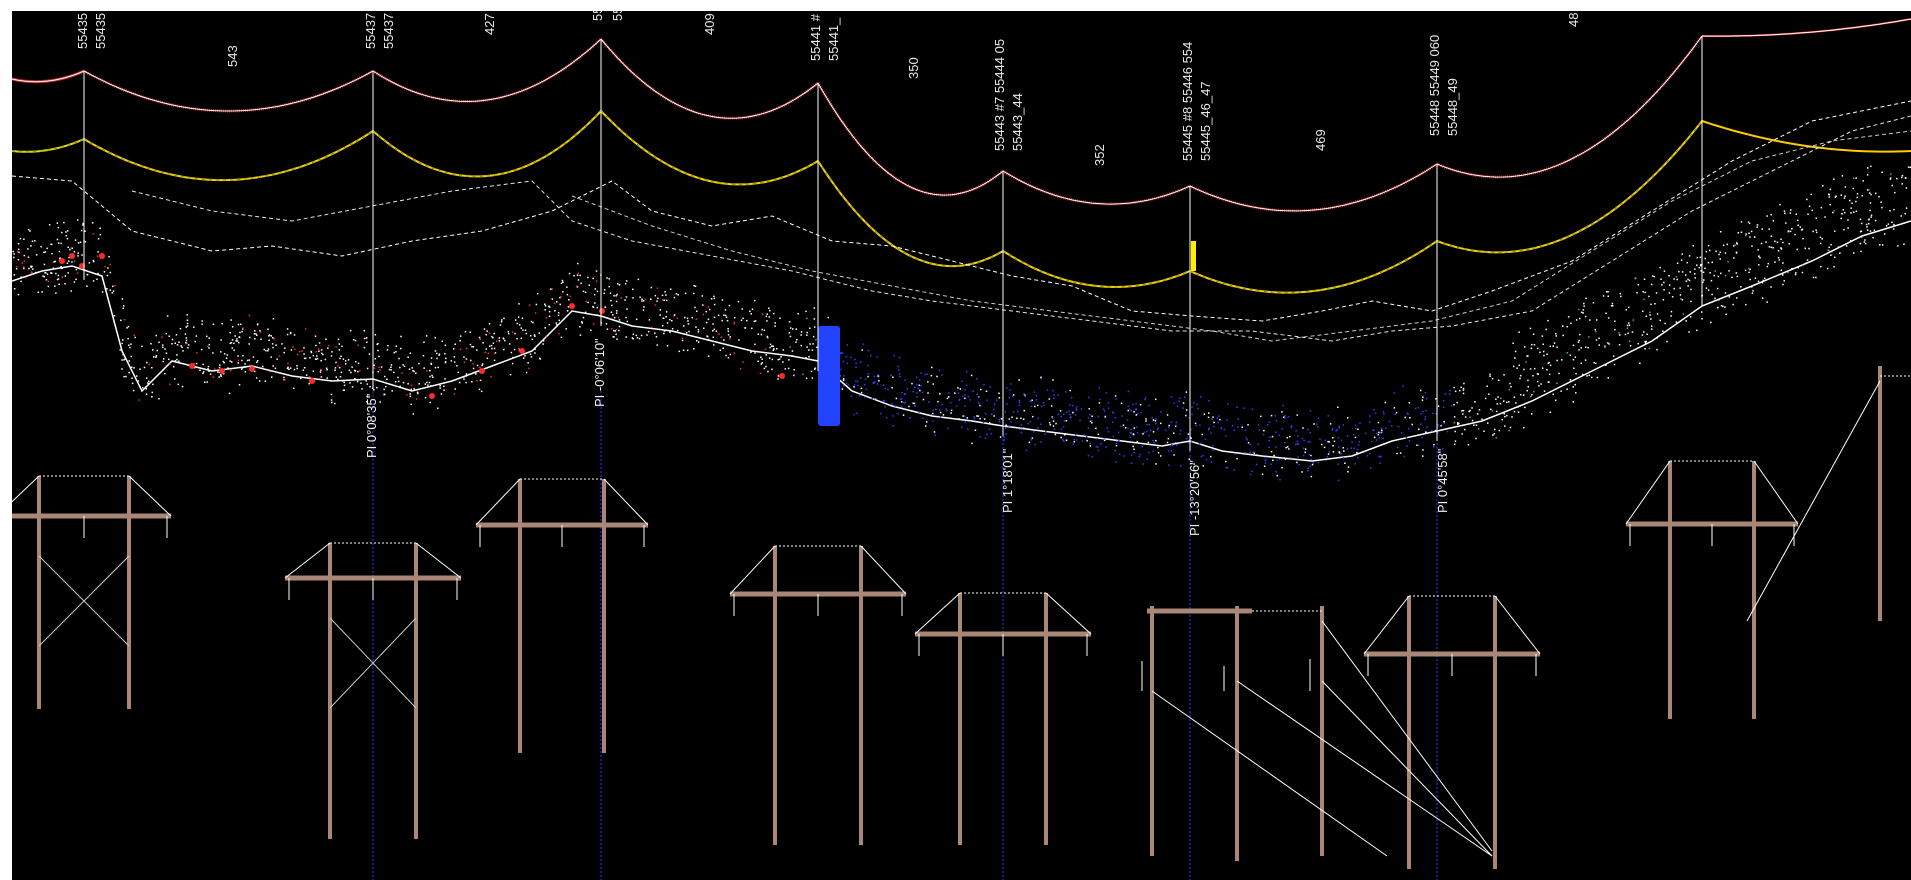  I want to click on top-conductor-span, so click(48, 76).